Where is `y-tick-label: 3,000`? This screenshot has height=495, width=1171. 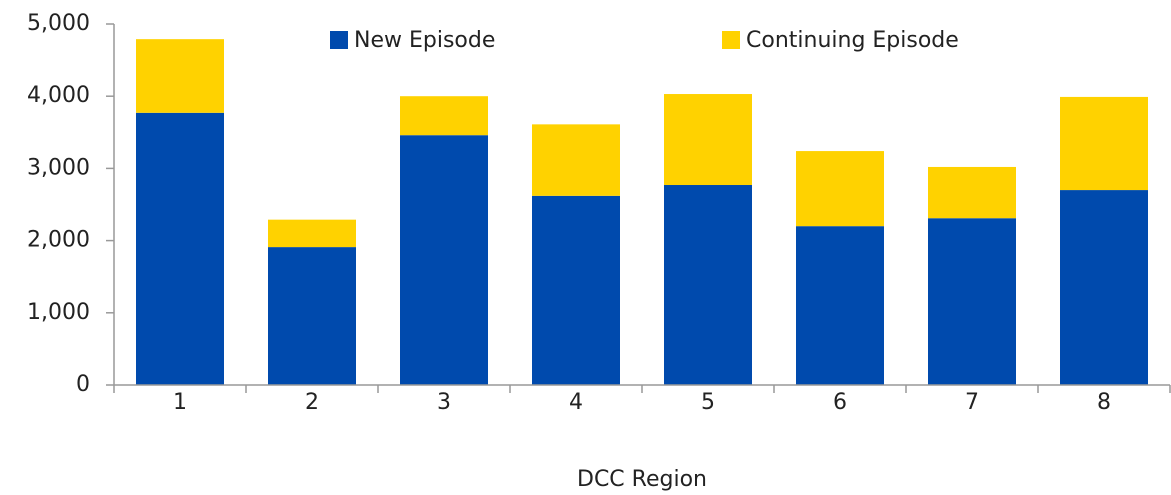
y-tick-label: 3,000 is located at coordinates (58, 167).